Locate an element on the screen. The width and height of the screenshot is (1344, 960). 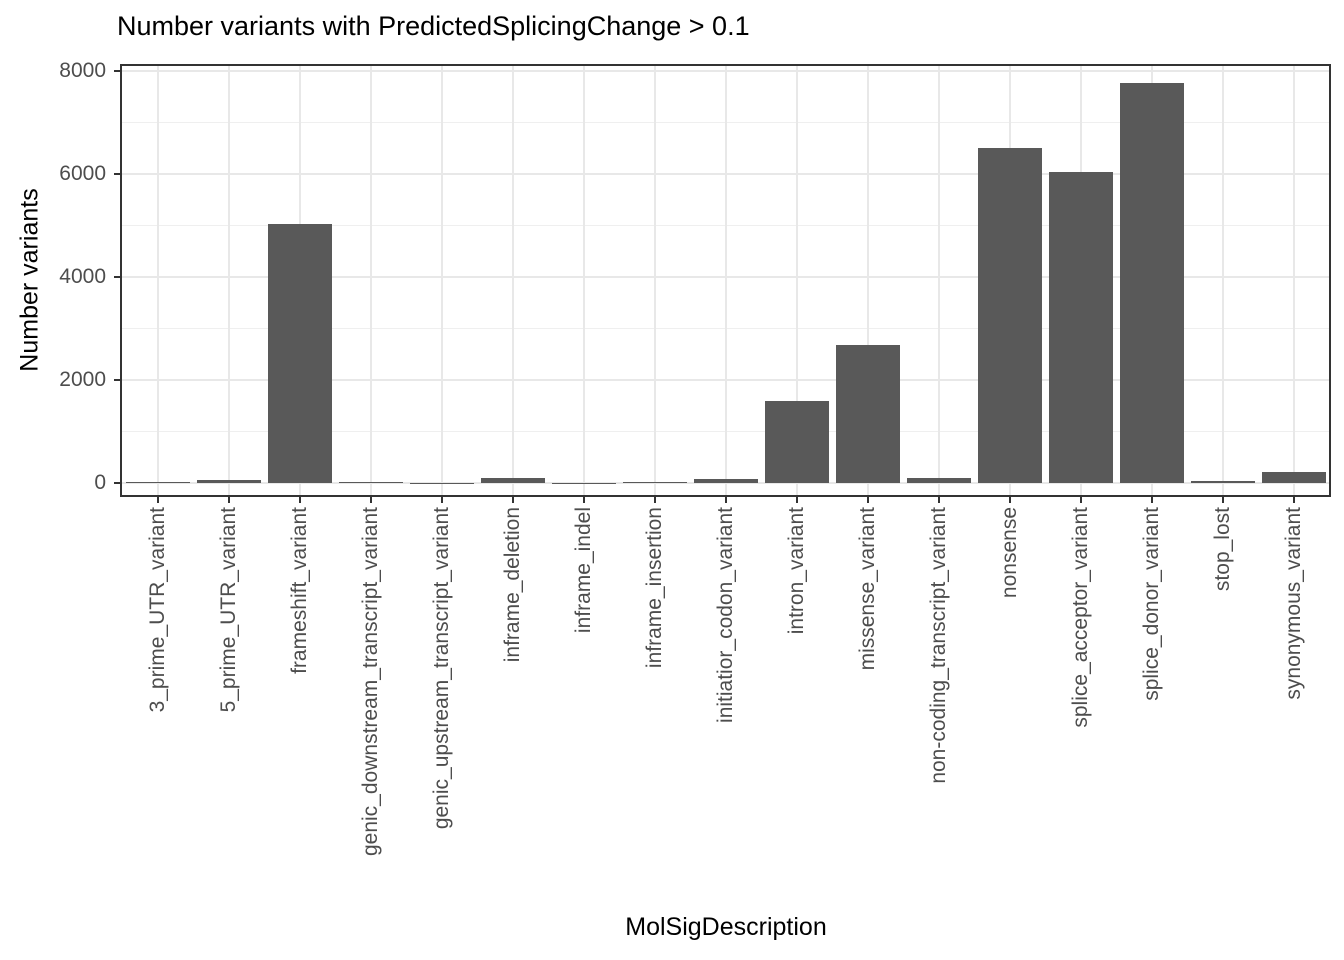
x-tick-label: 3_prime_UTR_variant is located at coordinates (157, 610).